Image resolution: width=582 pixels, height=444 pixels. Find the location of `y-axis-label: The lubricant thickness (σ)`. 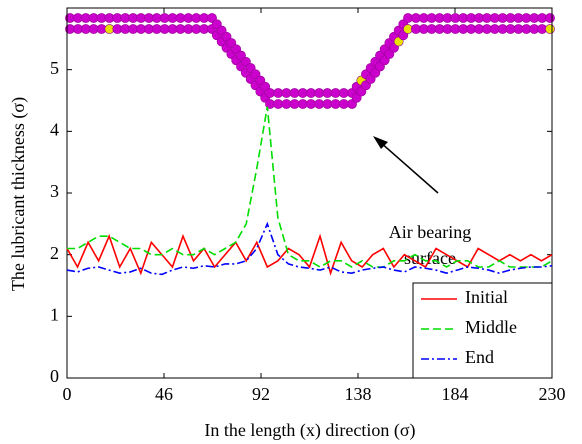

y-axis-label: The lubricant thickness (σ) is located at coordinates (18, 194).